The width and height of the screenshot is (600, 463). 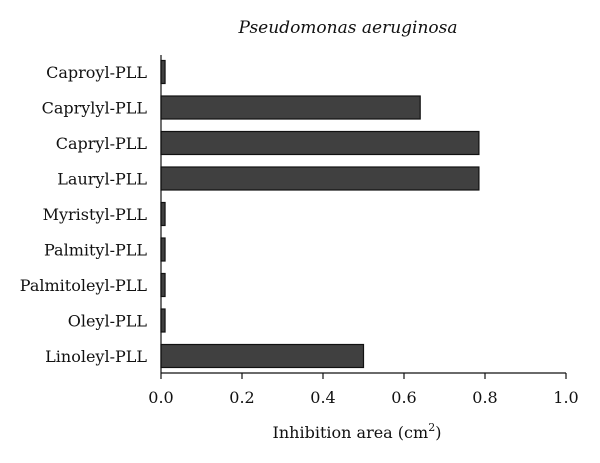 What do you see at coordinates (438, 432) in the screenshot?
I see `x-axis-title-tail: )` at bounding box center [438, 432].